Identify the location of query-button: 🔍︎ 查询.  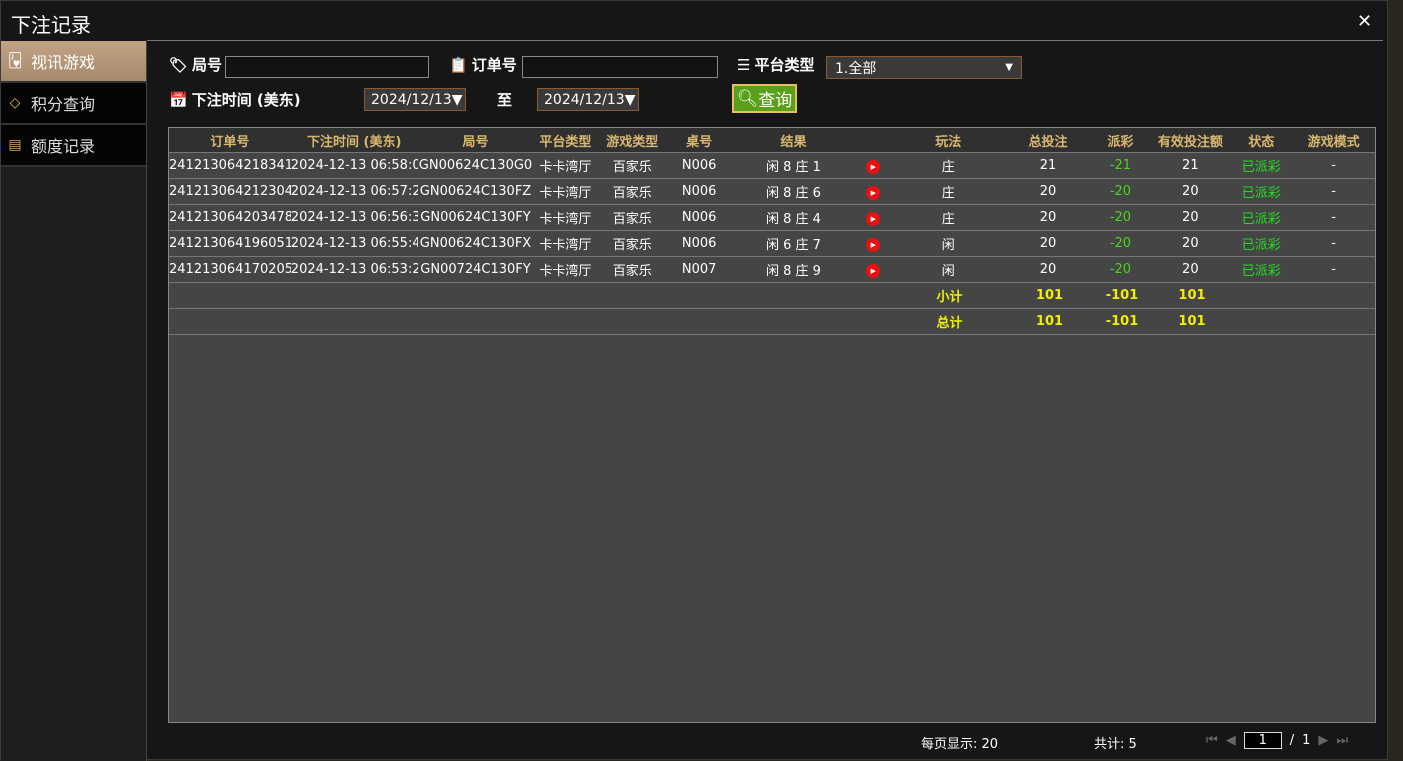
(764, 98).